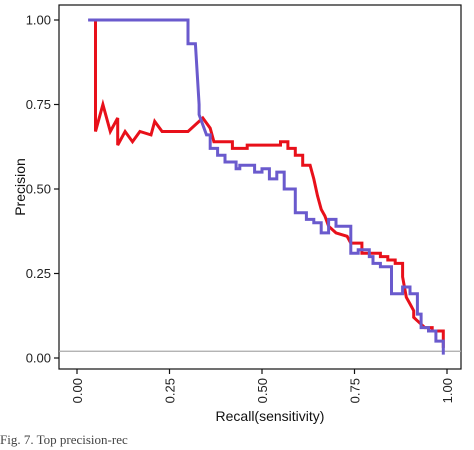 This screenshot has height=450, width=474. What do you see at coordinates (20, 187) in the screenshot?
I see `y-axis-label: Precision` at bounding box center [20, 187].